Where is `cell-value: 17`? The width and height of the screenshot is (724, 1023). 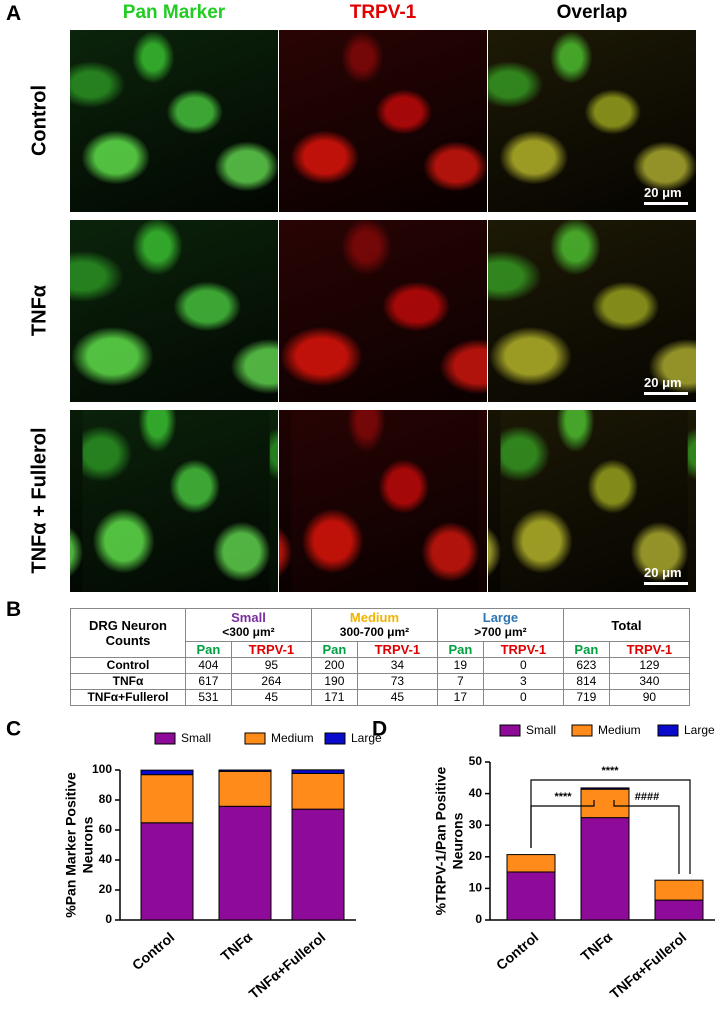 cell-value: 17 is located at coordinates (460, 697).